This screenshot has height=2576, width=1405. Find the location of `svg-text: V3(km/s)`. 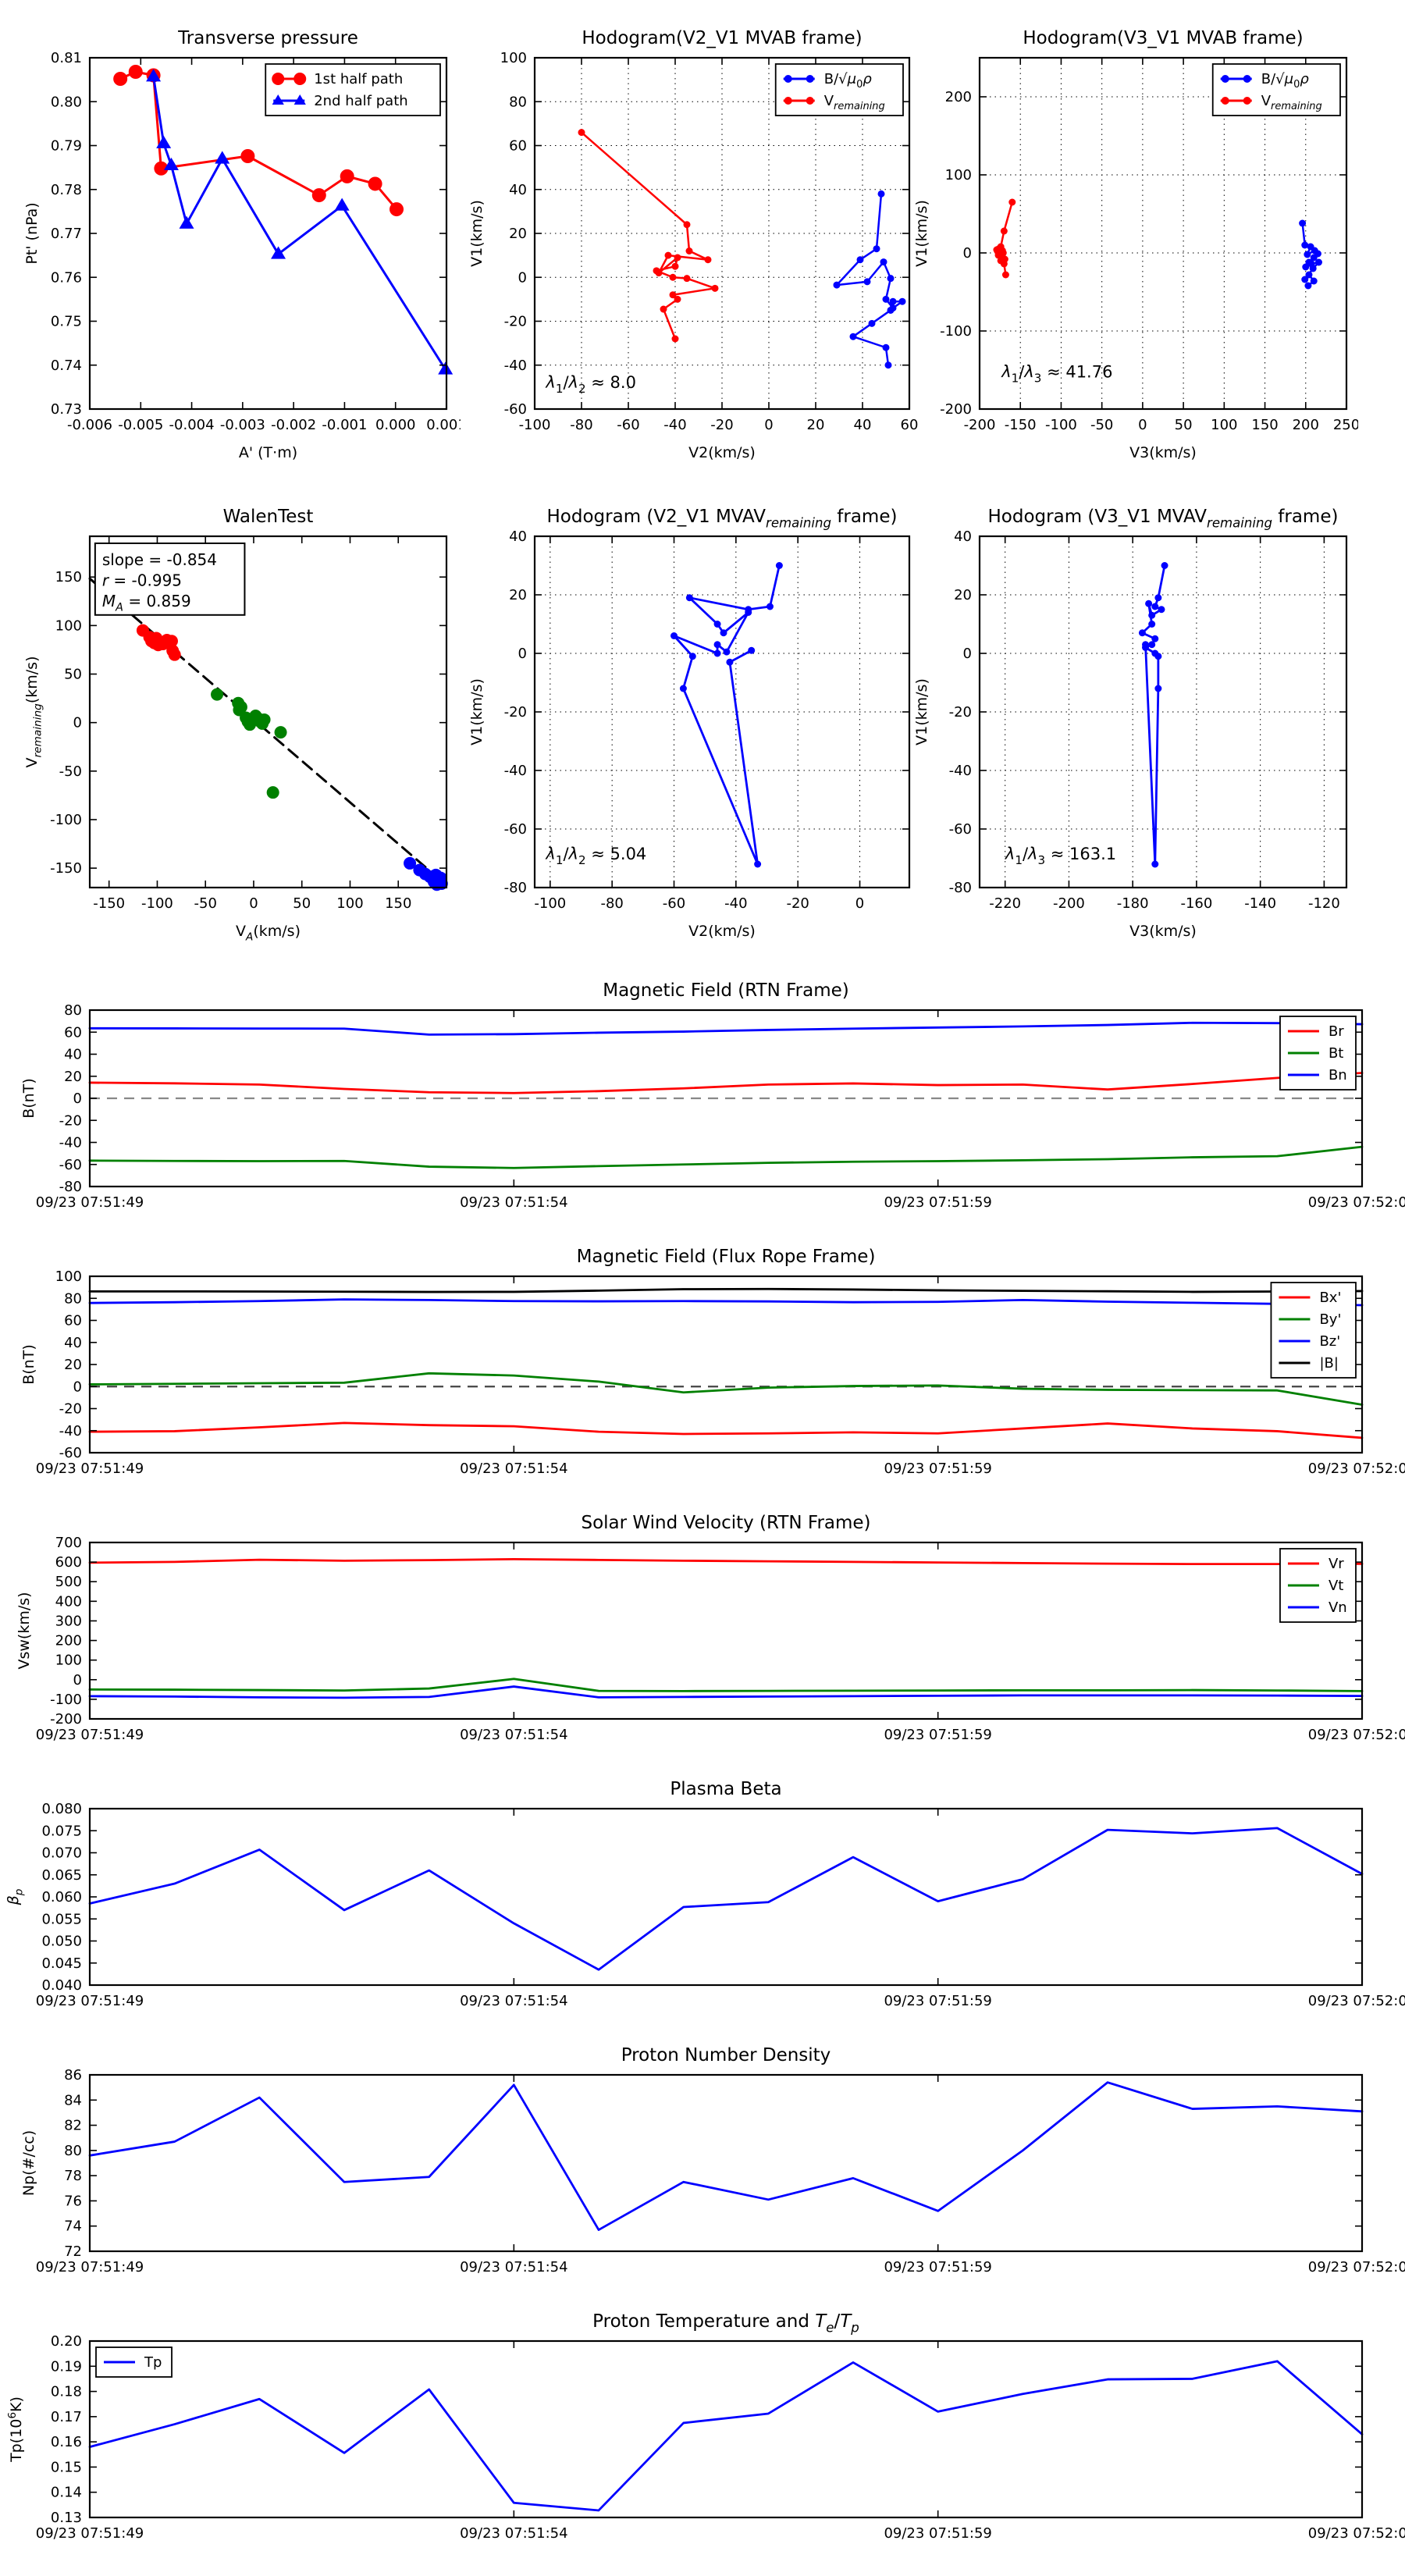

svg-text: V3(km/s) is located at coordinates (1163, 452).